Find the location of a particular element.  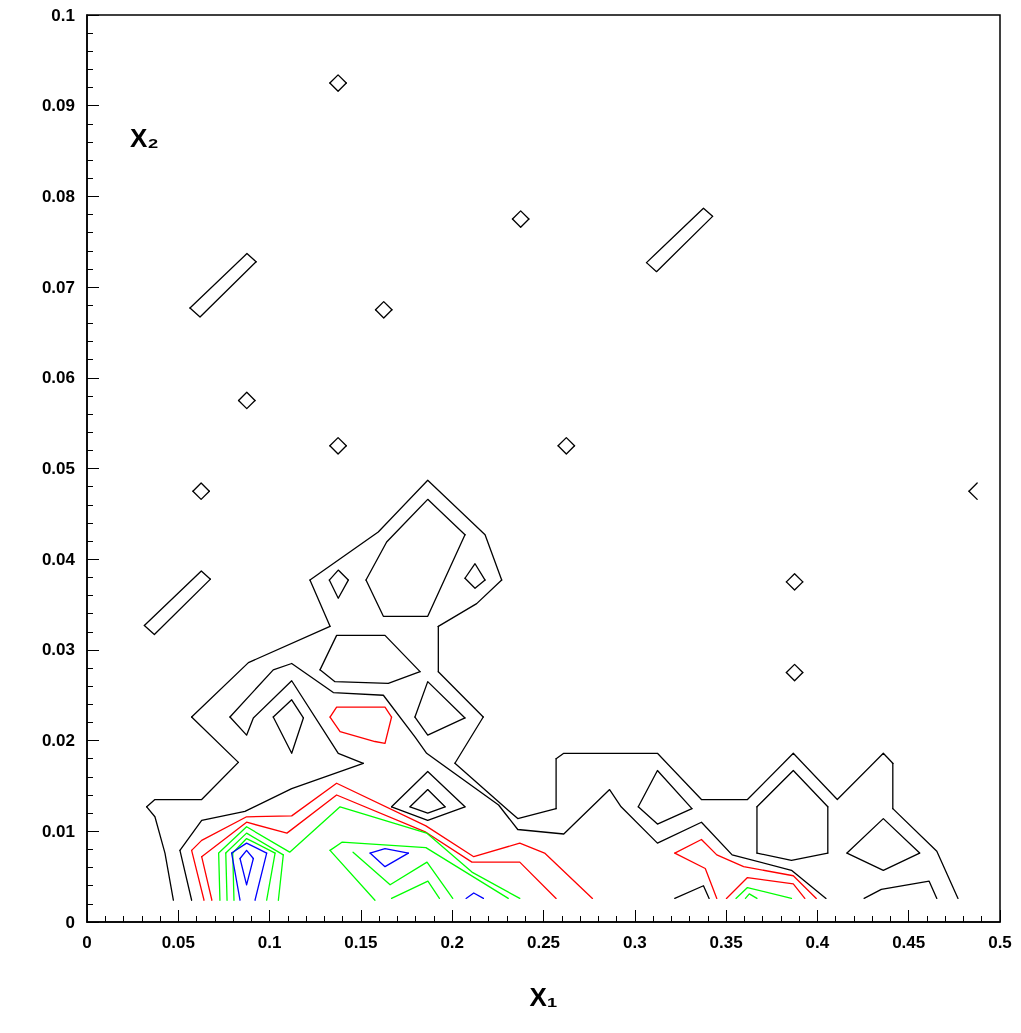

y-tick-label: 0.1 is located at coordinates (63, 15).